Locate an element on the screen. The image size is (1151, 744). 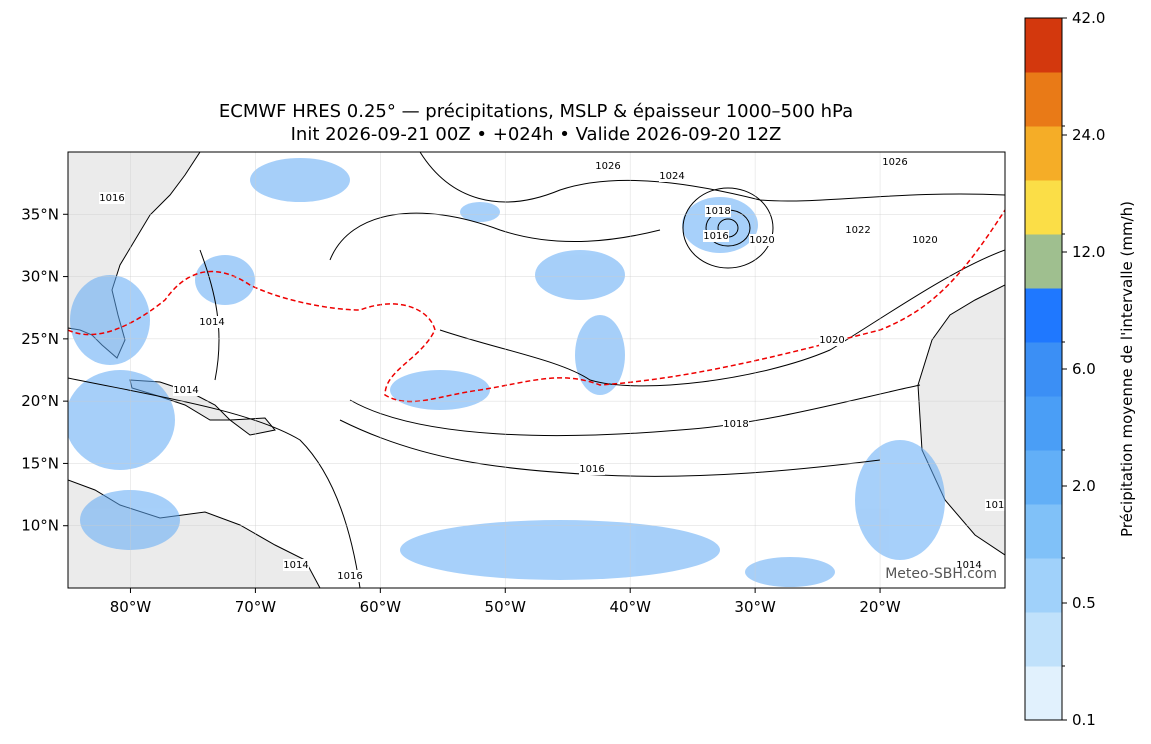
y-tick-label: 30°N is located at coordinates (40, 277).